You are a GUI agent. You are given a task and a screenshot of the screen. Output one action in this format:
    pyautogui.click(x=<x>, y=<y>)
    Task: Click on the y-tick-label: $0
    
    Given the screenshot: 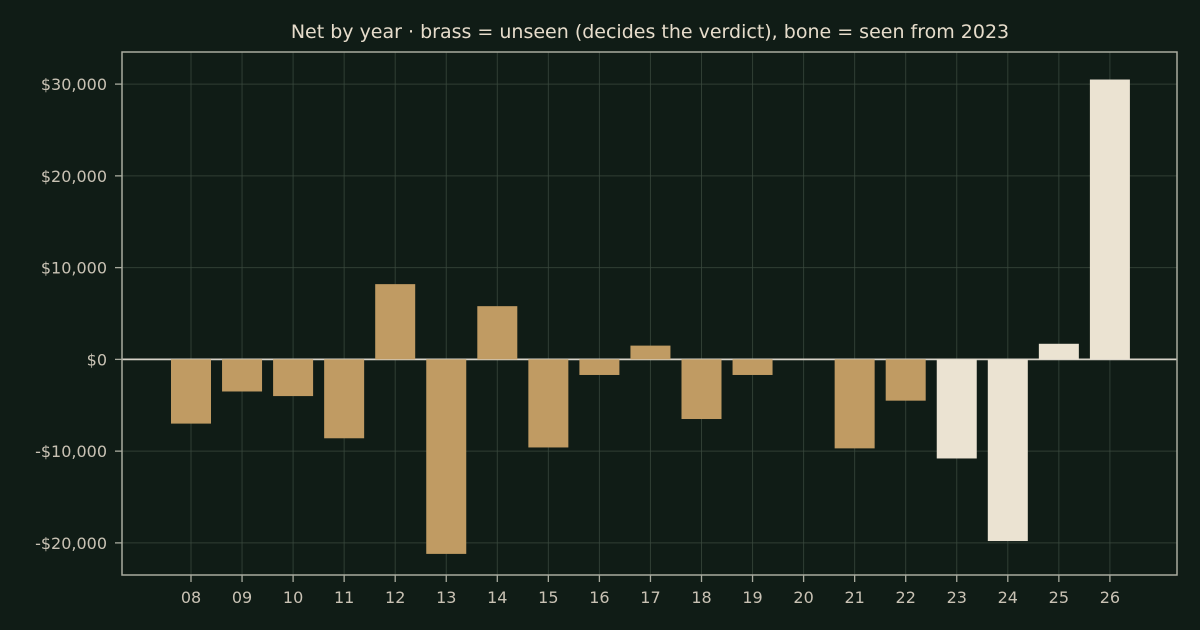 What is the action you would take?
    pyautogui.click(x=97, y=359)
    